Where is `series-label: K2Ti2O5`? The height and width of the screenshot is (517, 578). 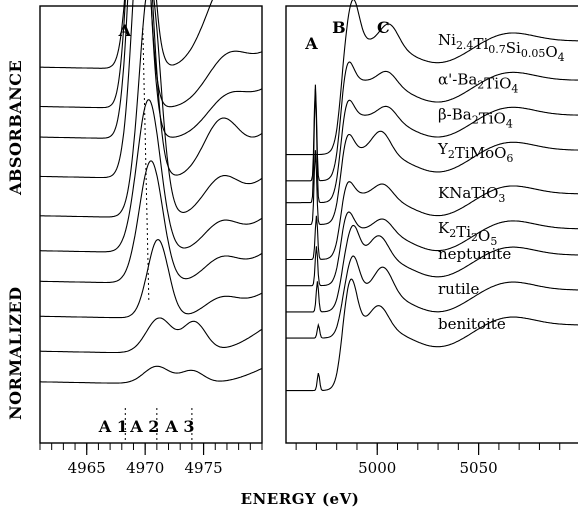
series-label: K2Ti2O5 is located at coordinates (467, 233).